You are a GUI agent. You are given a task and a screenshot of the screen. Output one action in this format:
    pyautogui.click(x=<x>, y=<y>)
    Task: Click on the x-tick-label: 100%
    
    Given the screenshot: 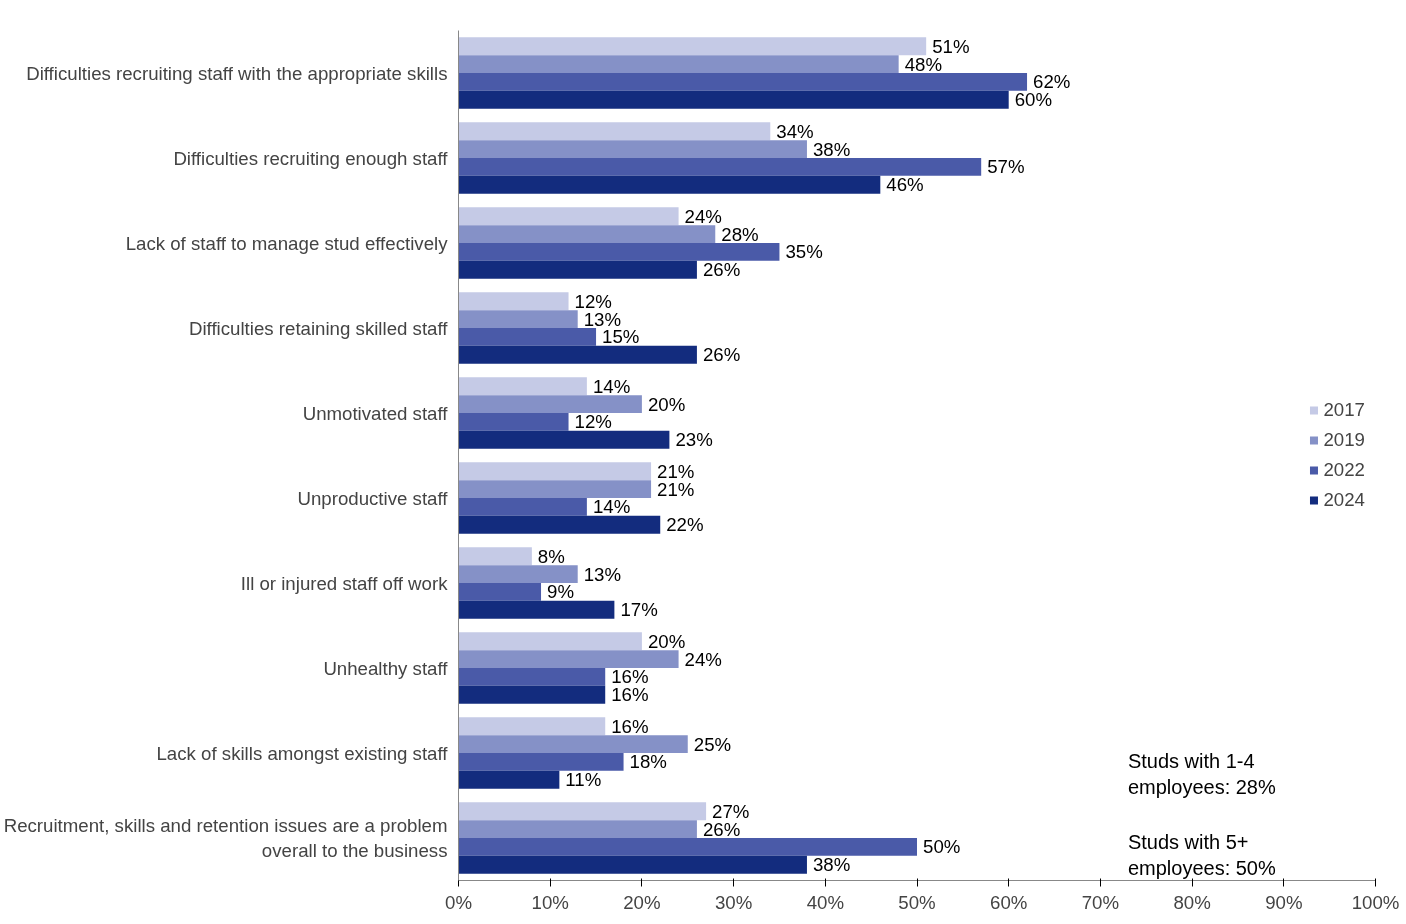 What is the action you would take?
    pyautogui.click(x=1375, y=902)
    